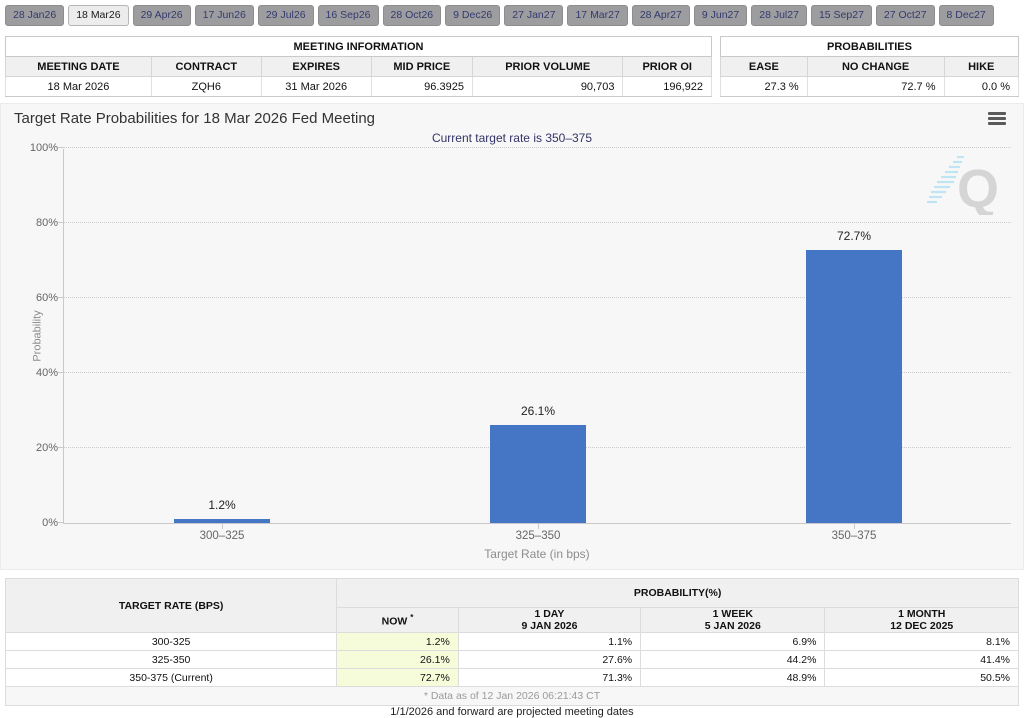 Image resolution: width=1024 pixels, height=718 pixels. What do you see at coordinates (537, 147) in the screenshot?
I see `gridline-100%` at bounding box center [537, 147].